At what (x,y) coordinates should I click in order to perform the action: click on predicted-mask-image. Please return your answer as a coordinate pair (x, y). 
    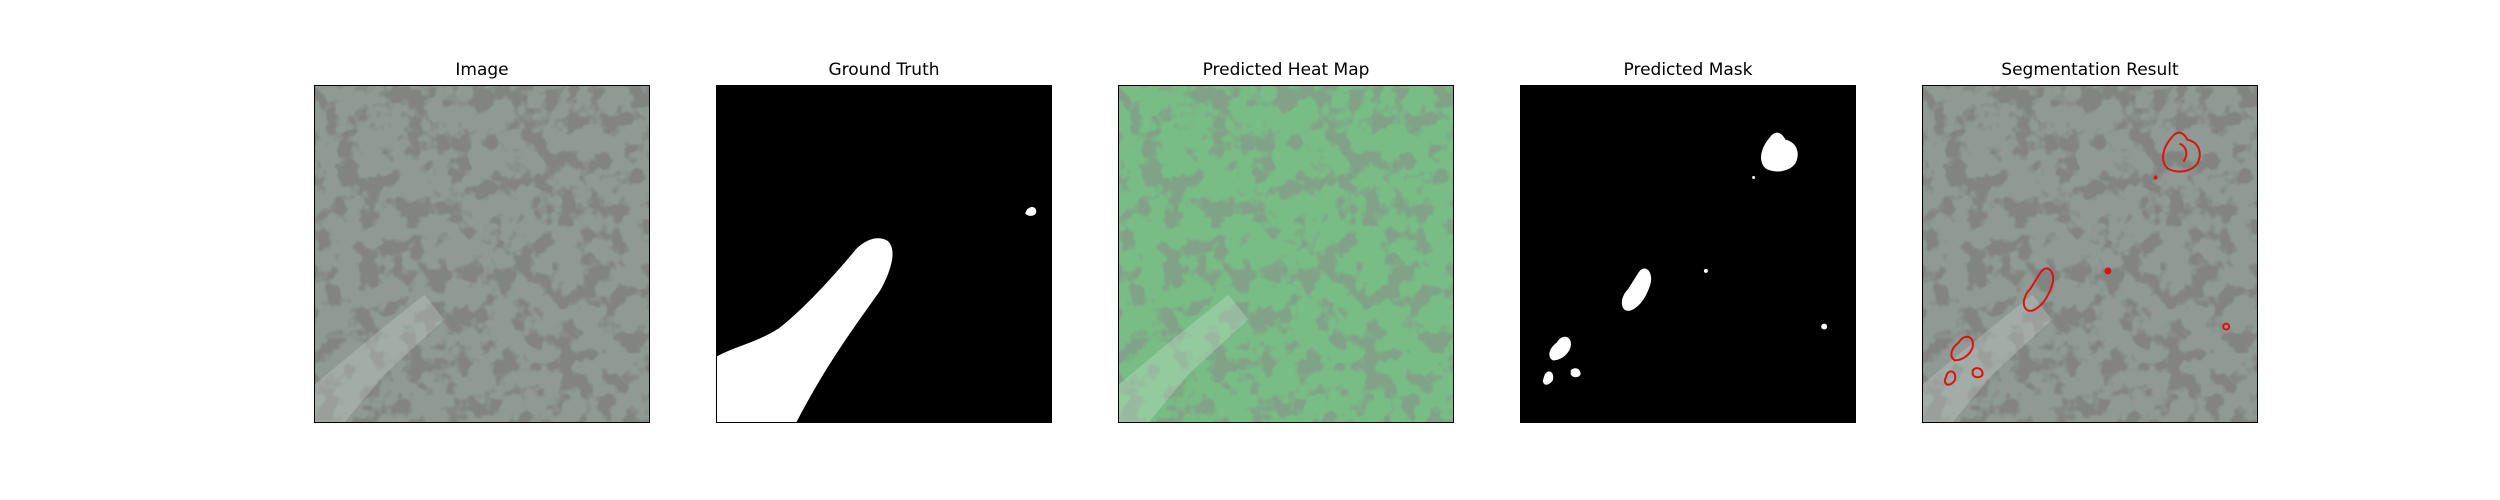
    Looking at the image, I should click on (1688, 254).